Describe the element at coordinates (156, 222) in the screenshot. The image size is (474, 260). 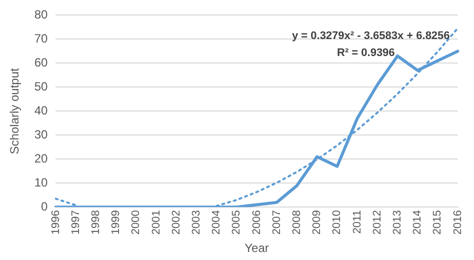
I see `x-tick-label: 2001` at that location.